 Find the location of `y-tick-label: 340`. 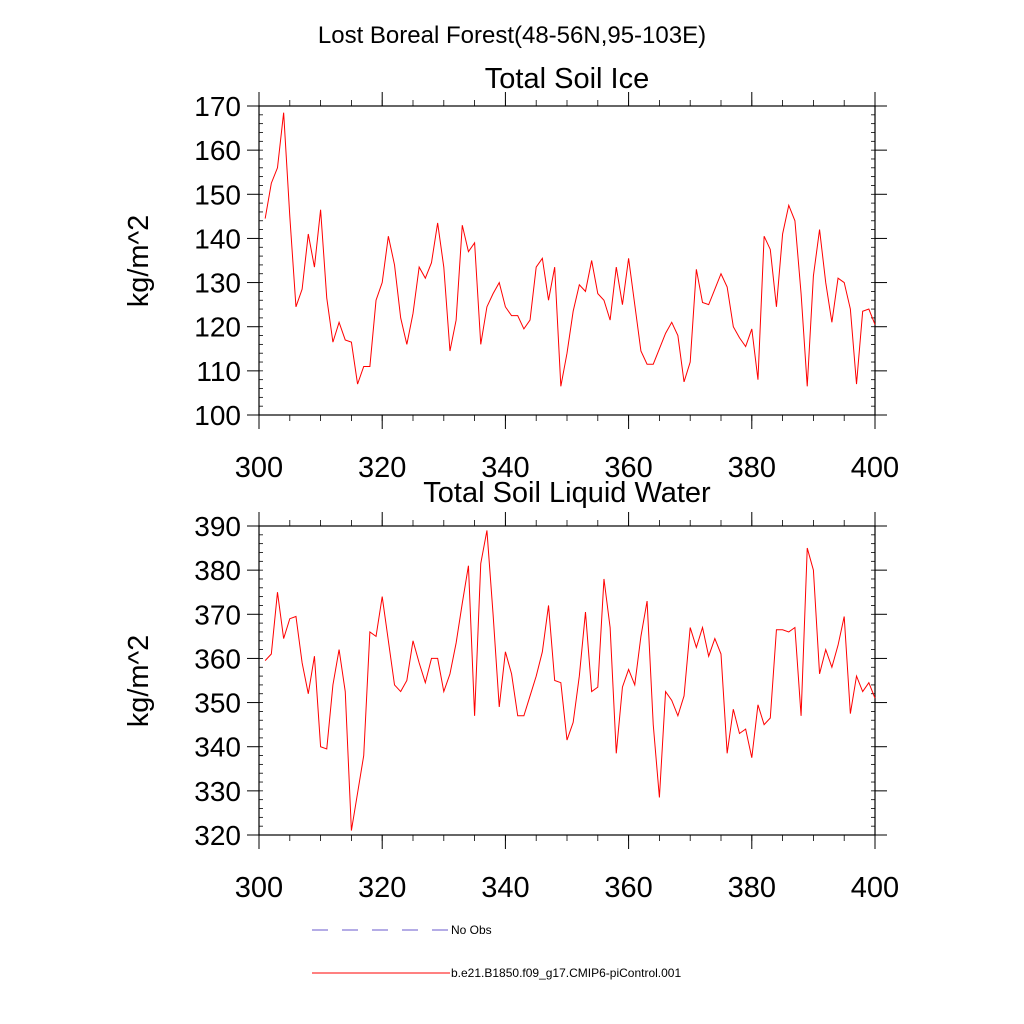

y-tick-label: 340 is located at coordinates (217, 747).